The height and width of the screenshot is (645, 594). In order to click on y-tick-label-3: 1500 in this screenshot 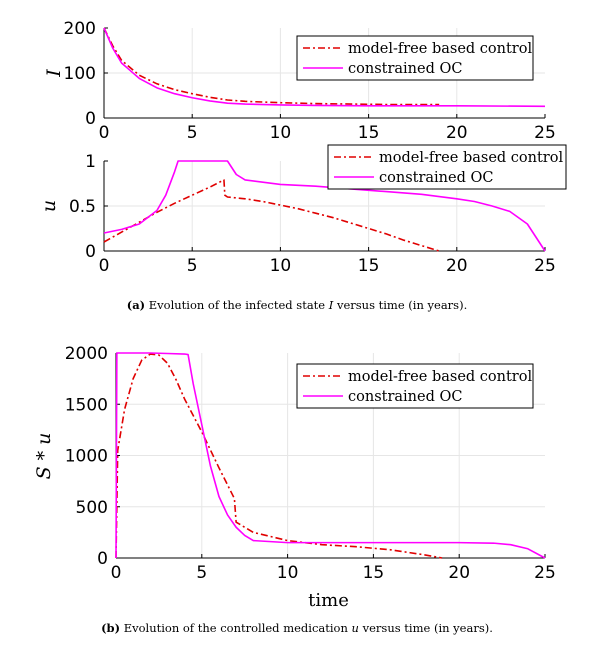, I will do `click(86, 405)`.